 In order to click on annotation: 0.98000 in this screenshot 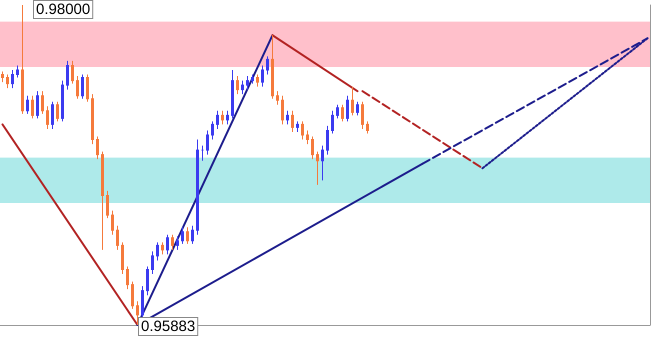, I will do `click(63, 9)`.